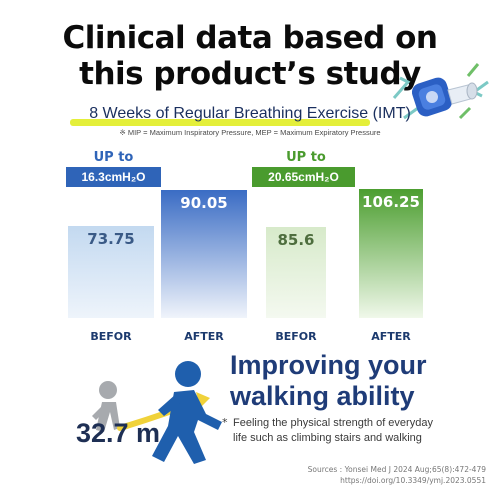 This screenshot has width=500, height=500. I want to click on mip-before-bar: 73.75, so click(111, 272).